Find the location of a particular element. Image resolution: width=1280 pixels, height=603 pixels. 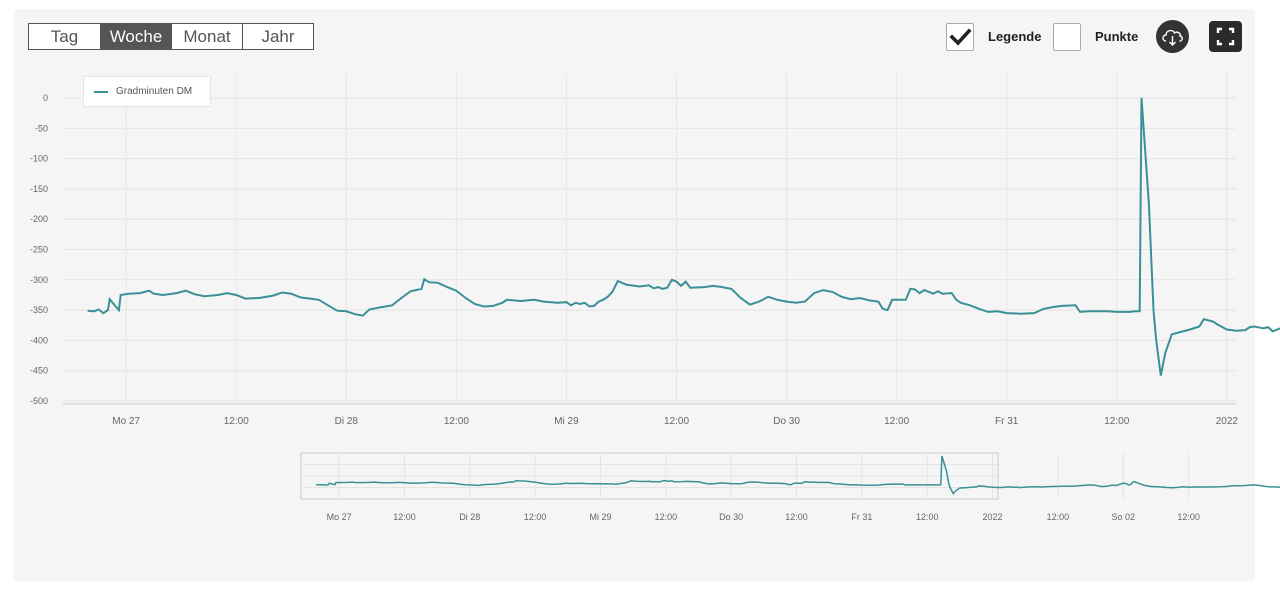

time-range-selector: Tag Woche Monat Jahr is located at coordinates (171, 36).